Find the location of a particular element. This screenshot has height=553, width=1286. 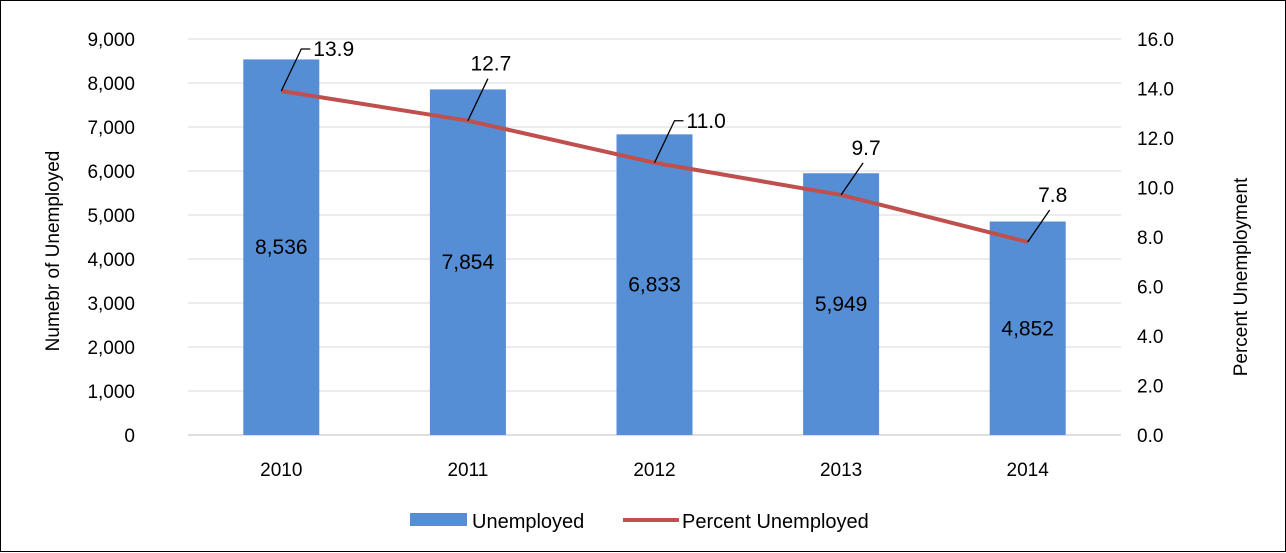

x-tick-label: 2012 is located at coordinates (654, 470).